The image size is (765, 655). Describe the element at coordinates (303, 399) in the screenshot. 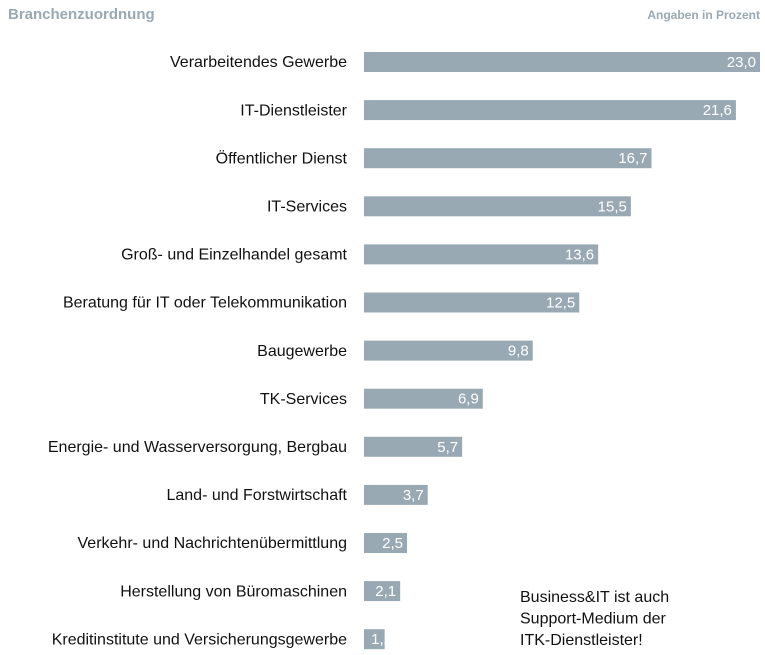

I see `category-label: TK-Services` at that location.